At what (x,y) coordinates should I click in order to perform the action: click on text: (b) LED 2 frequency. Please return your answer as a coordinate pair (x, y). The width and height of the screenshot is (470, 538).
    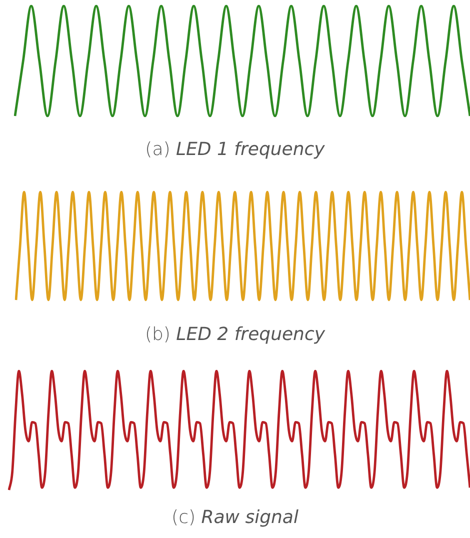
    Looking at the image, I should click on (235, 334).